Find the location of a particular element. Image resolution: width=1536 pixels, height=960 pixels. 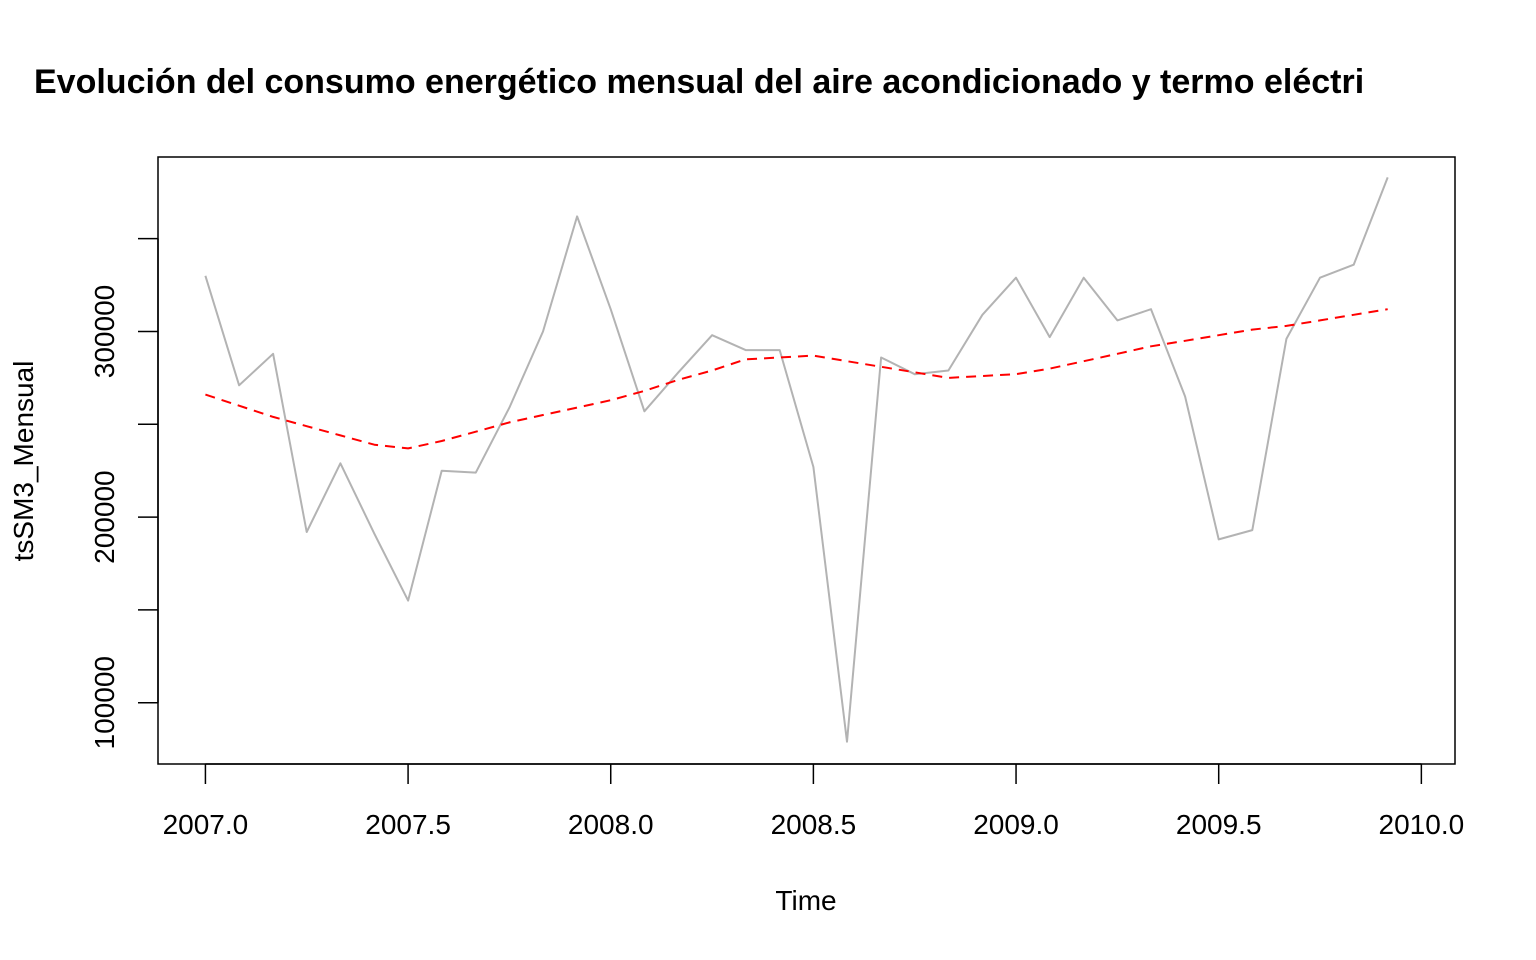

x-tick-label: 2010.0 is located at coordinates (1422, 824).